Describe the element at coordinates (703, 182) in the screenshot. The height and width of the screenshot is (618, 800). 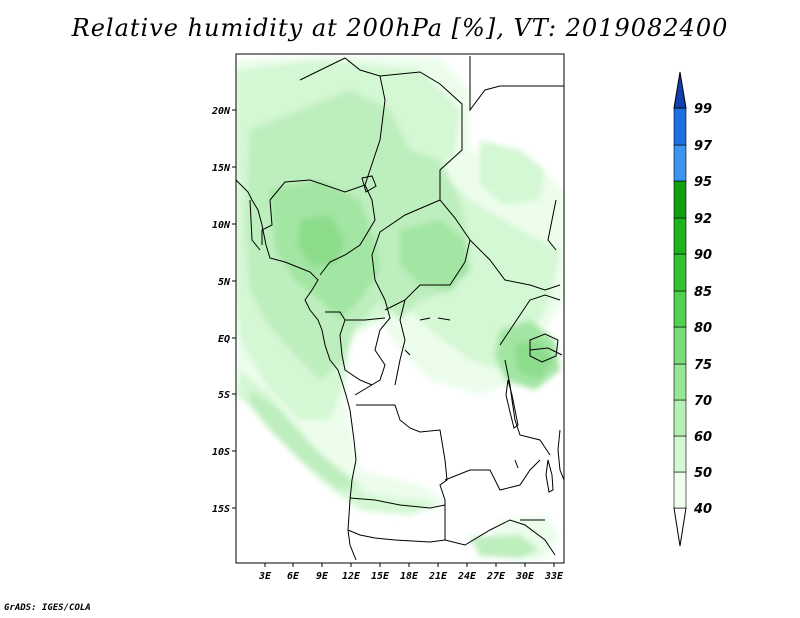
I see `colorbar-label: 95` at that location.